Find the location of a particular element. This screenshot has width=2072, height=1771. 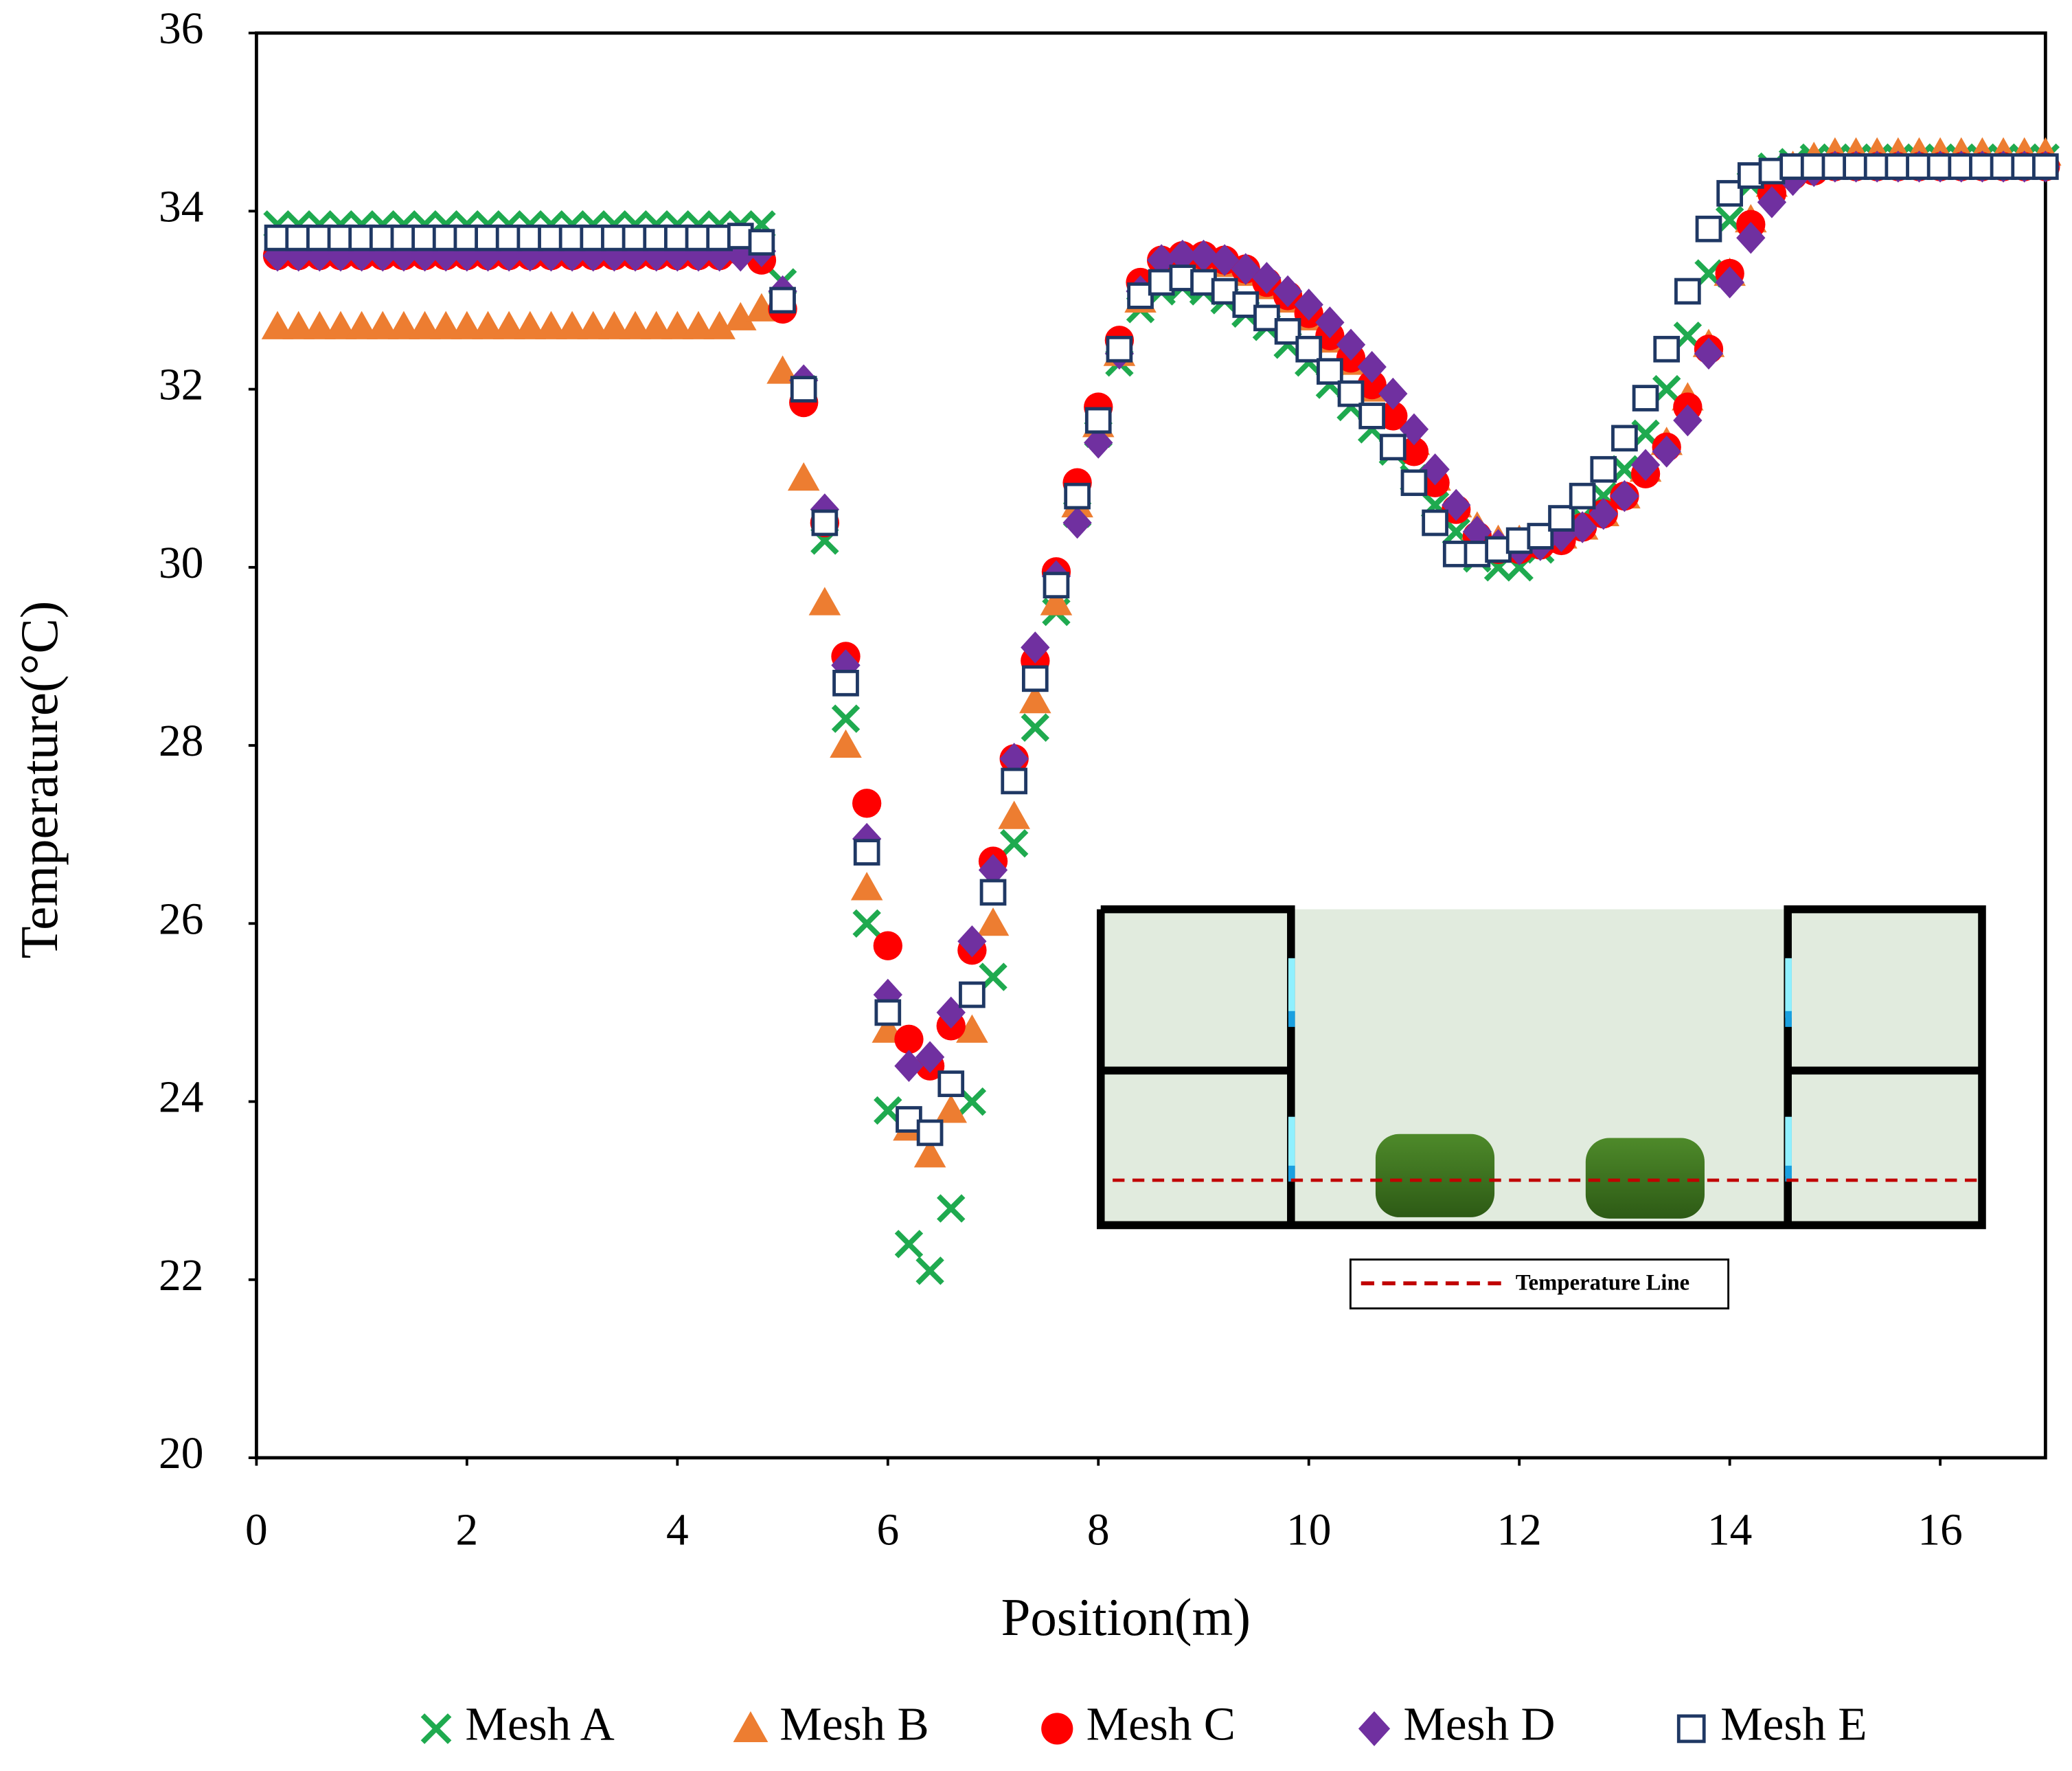

y-tick-label: 32 is located at coordinates (181, 386).